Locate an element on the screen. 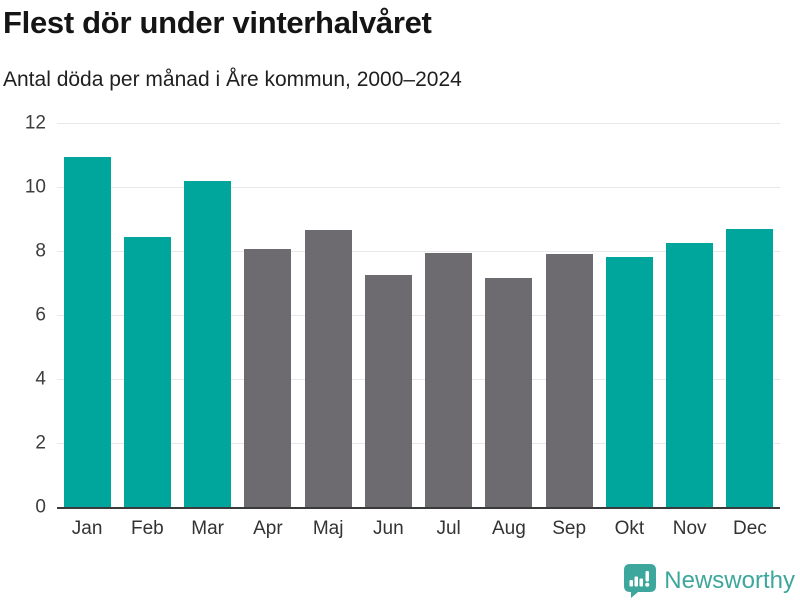  bar-band-sep is located at coordinates (569, 315).